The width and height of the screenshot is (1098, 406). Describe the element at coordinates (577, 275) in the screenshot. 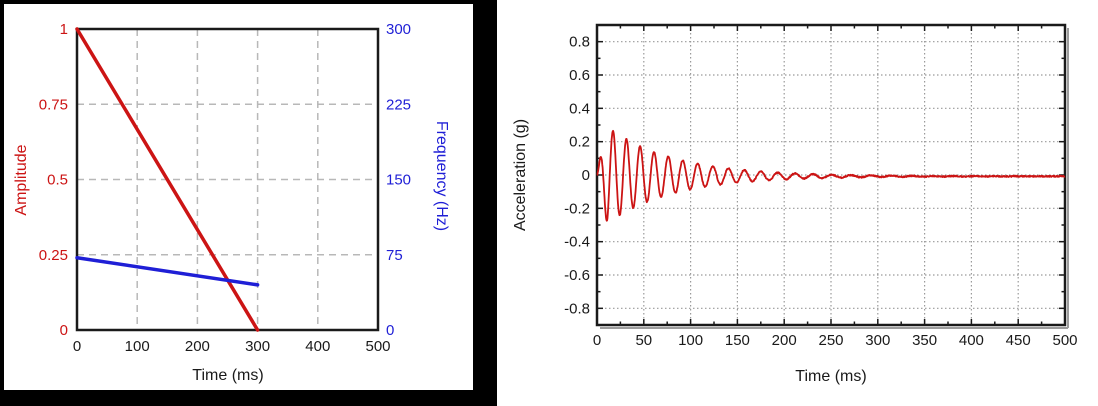

I see `svg-text: -0.6` at that location.